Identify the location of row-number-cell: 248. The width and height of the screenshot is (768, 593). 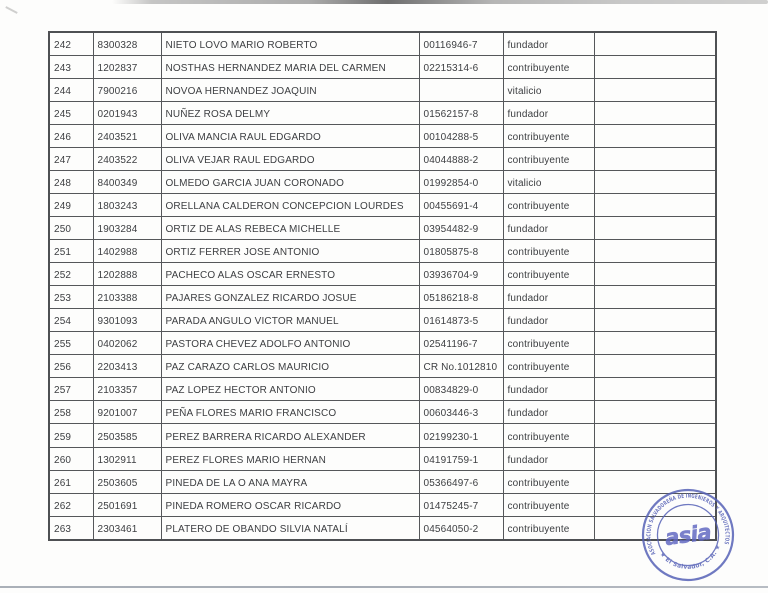
(71, 182).